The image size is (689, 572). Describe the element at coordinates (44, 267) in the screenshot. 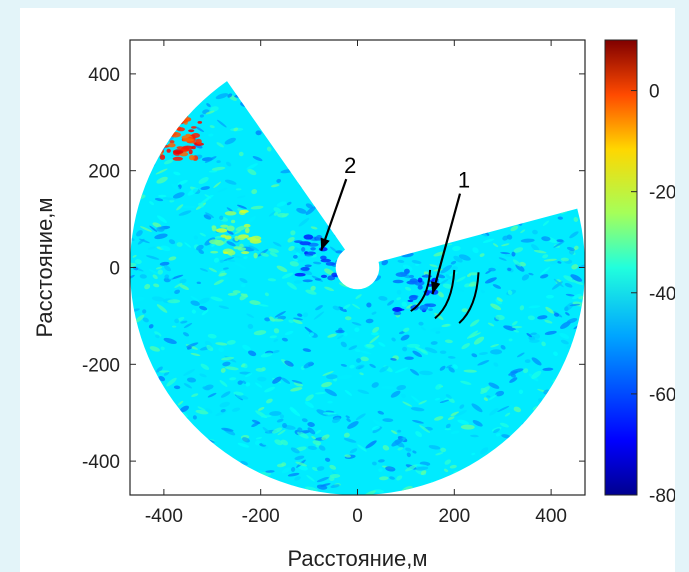

I see `y-axis-label: Расстояние,м` at that location.